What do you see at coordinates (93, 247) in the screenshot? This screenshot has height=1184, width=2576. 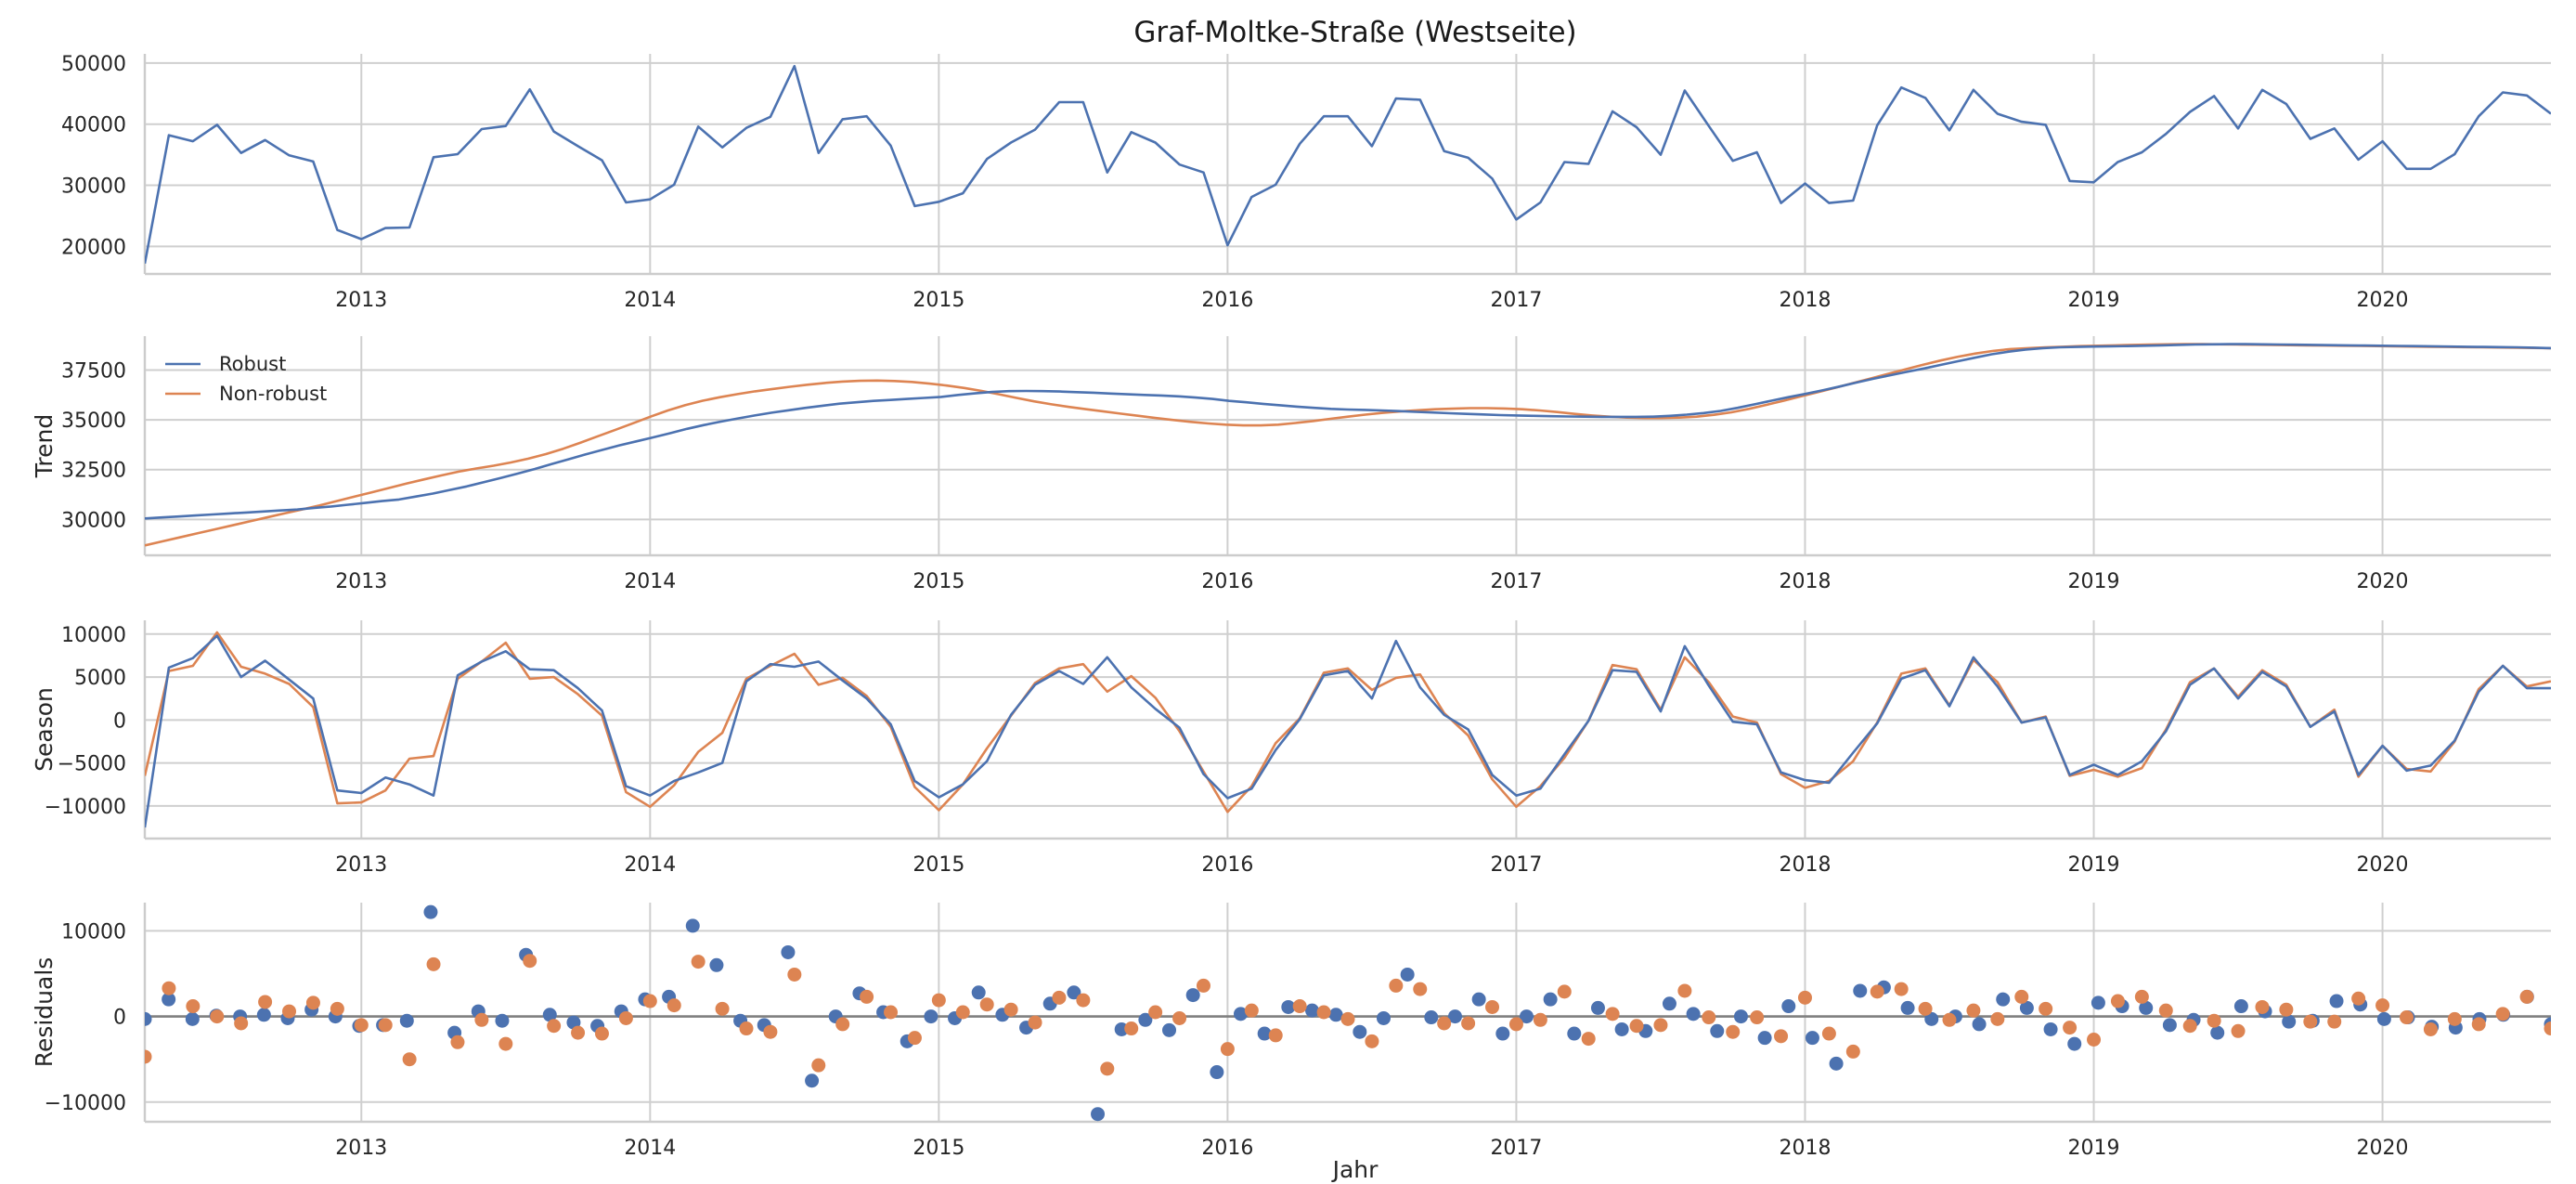 I see `y-tick-label: 20000` at bounding box center [93, 247].